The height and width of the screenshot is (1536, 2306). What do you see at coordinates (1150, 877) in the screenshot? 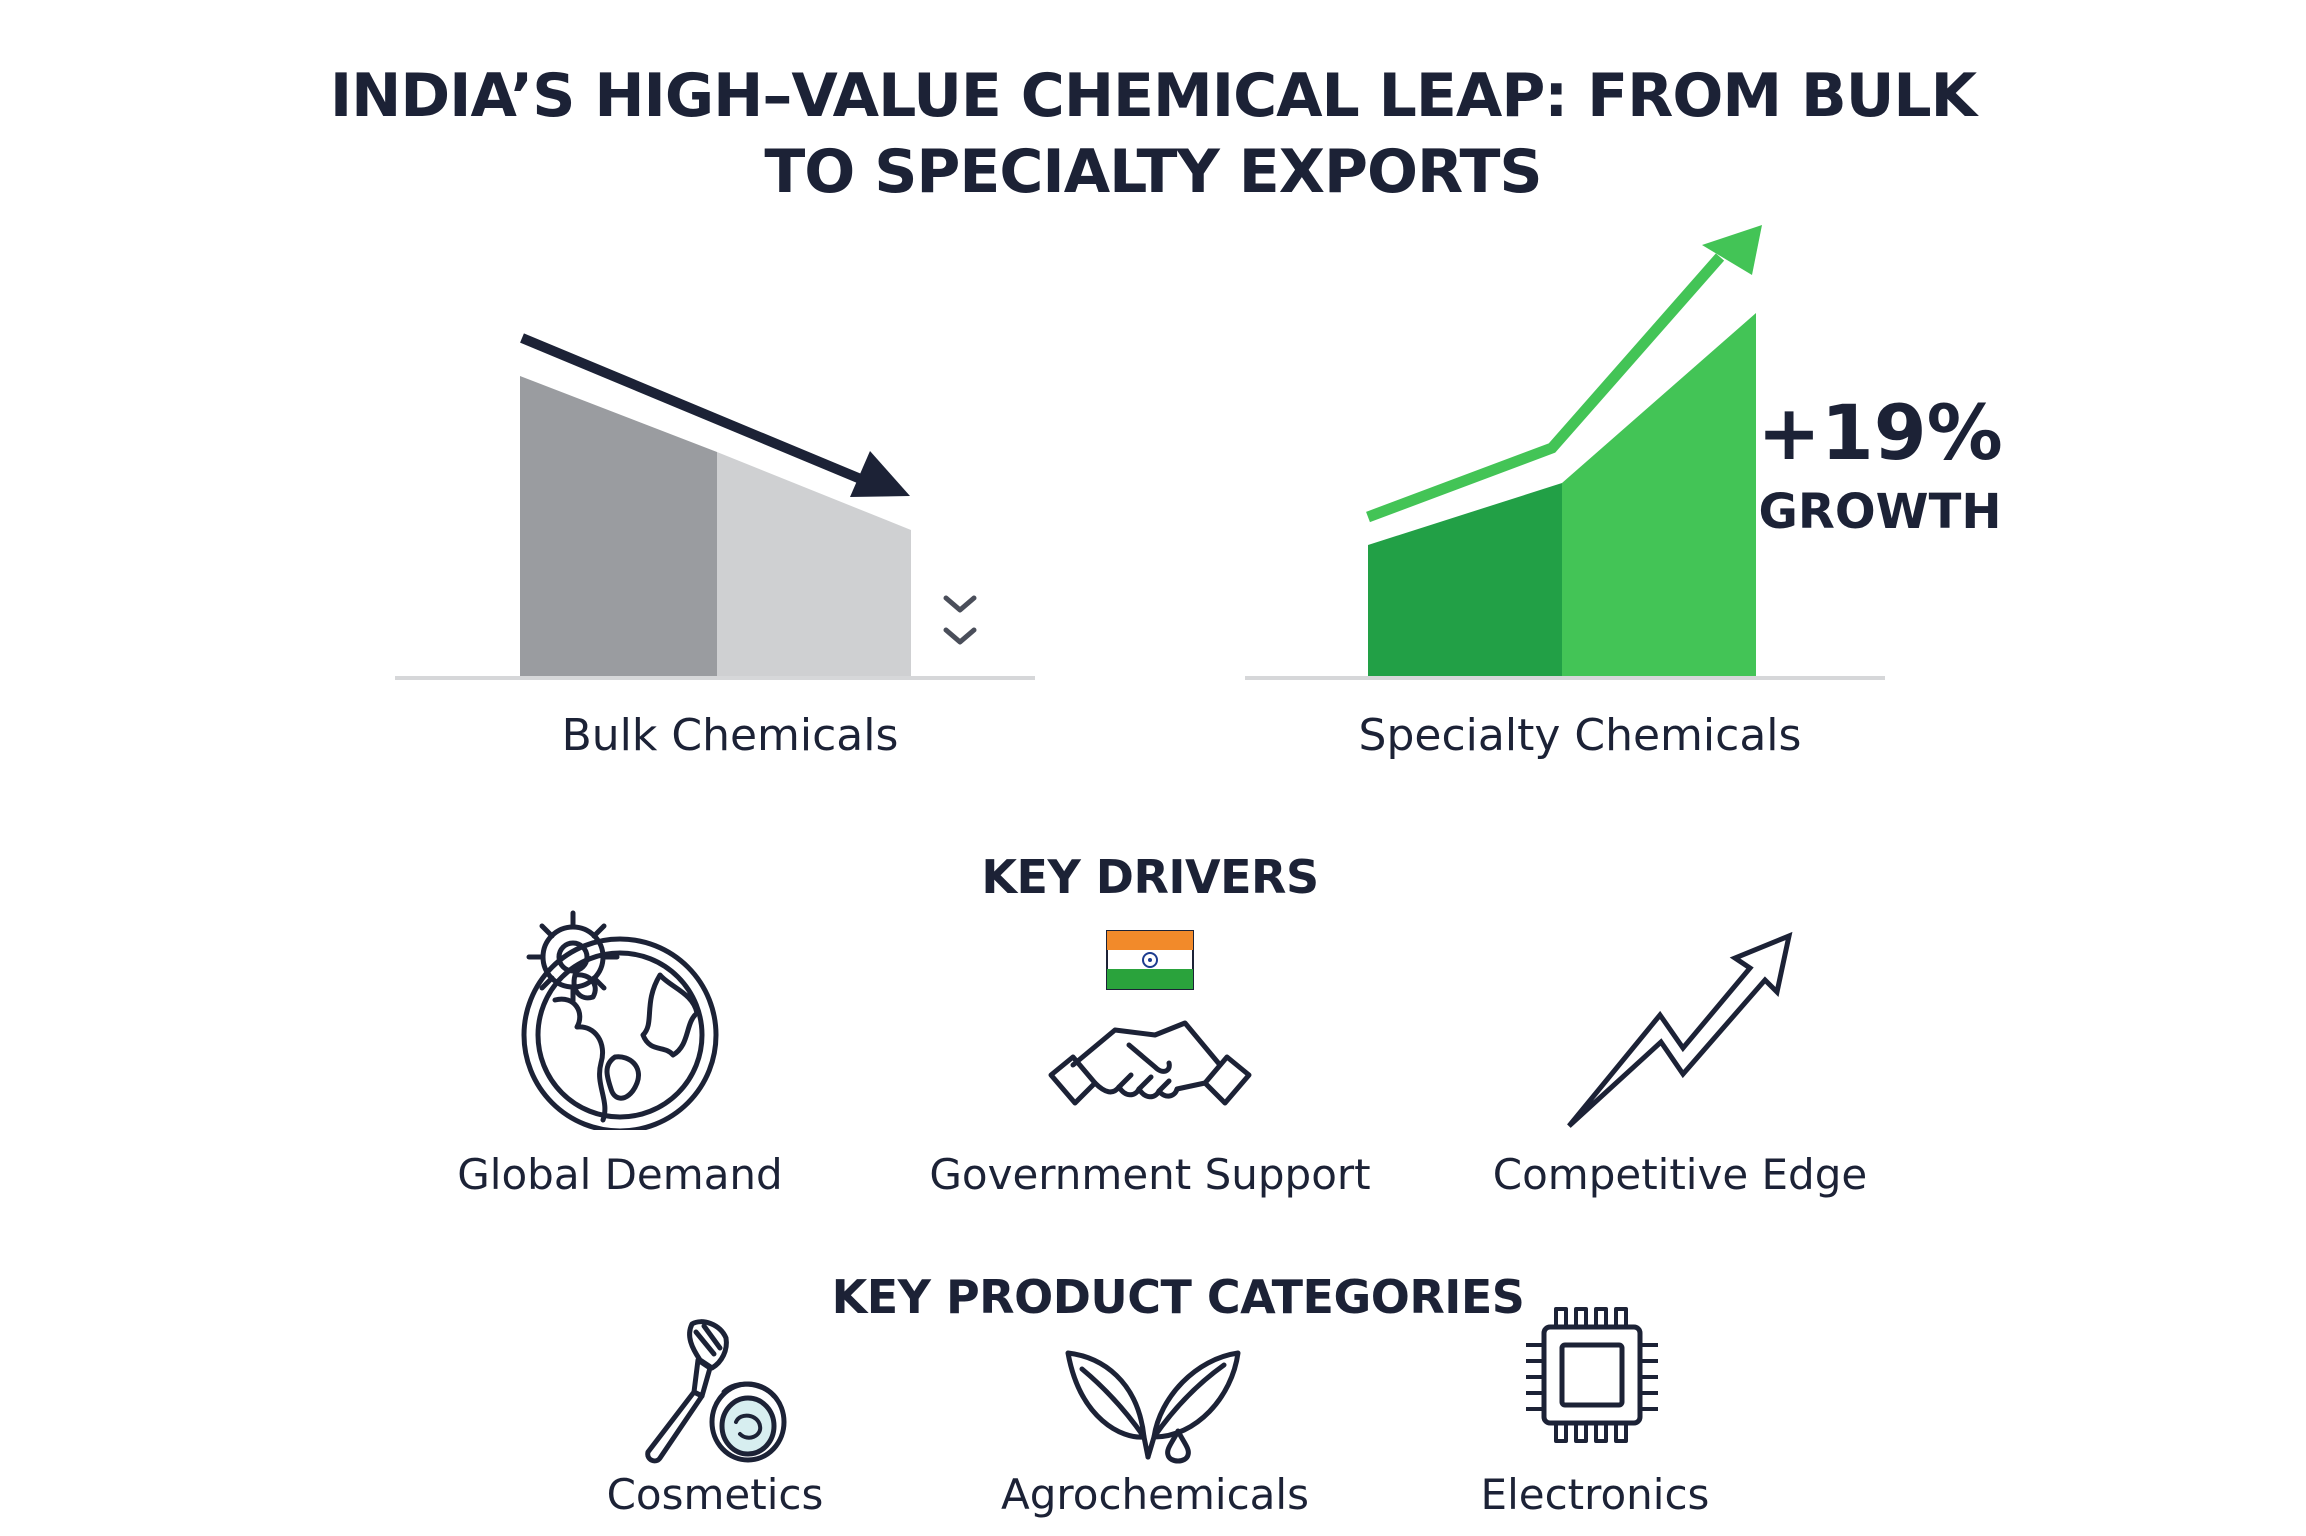
I see `key-drivers-heading: KEY DRIVERS` at bounding box center [1150, 877].